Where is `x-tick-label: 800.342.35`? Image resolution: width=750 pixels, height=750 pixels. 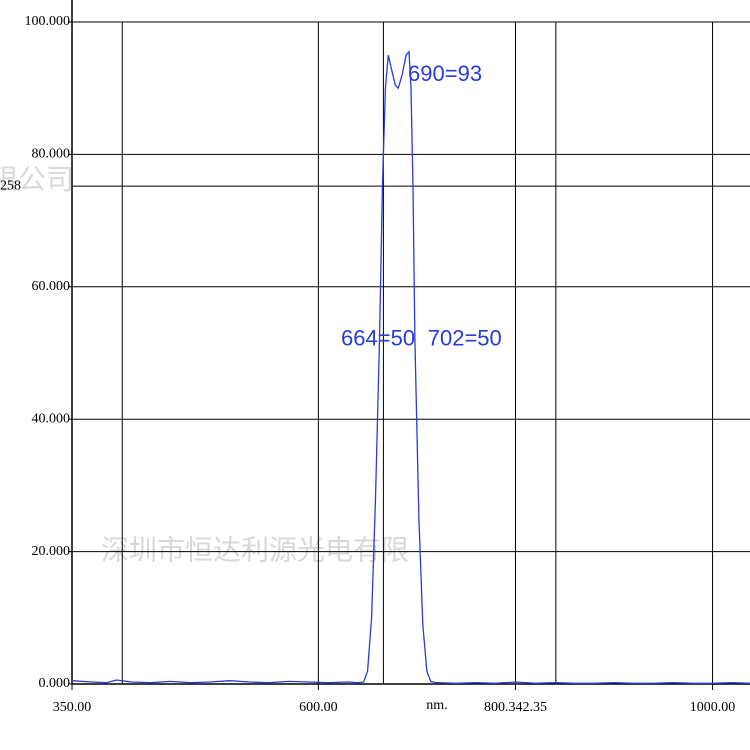
x-tick-label: 800.342.35 is located at coordinates (515, 707).